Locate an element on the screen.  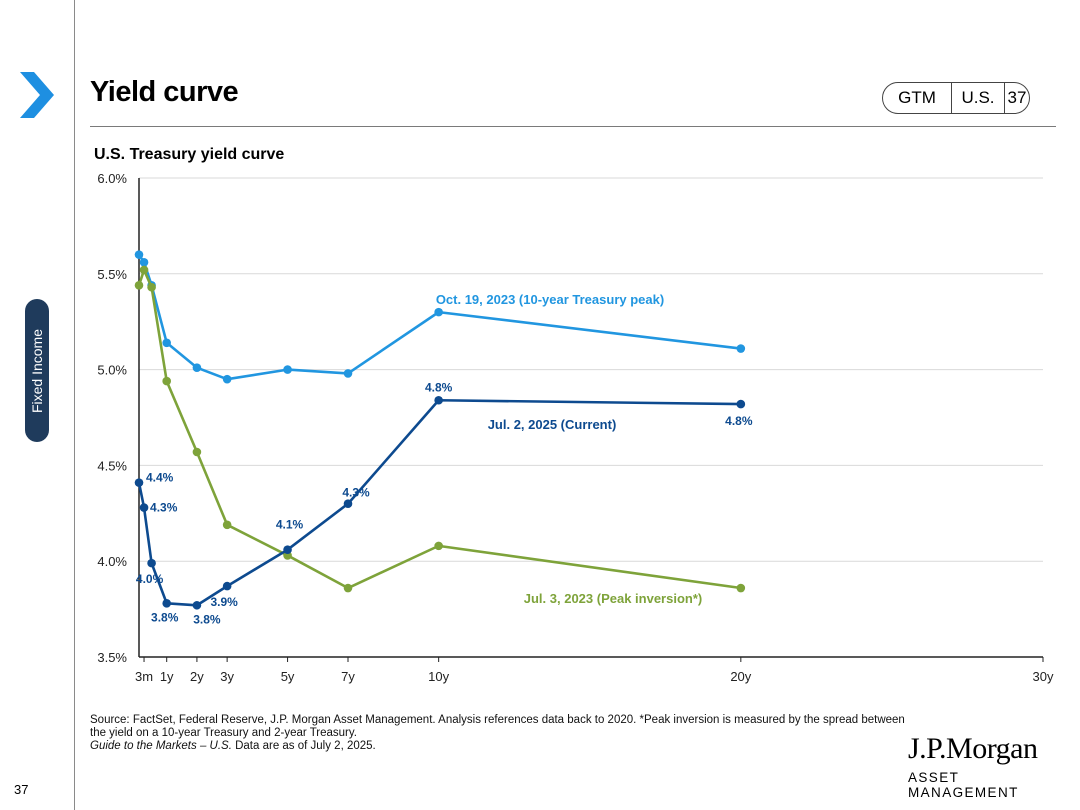
y-tick-label: 5.5% is located at coordinates (112, 274).